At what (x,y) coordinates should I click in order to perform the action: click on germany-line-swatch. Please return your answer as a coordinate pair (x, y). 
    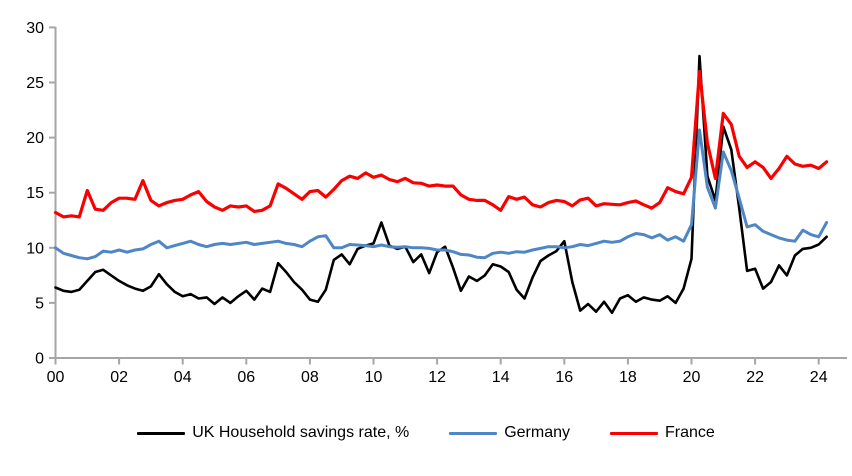
    Looking at the image, I should click on (473, 433).